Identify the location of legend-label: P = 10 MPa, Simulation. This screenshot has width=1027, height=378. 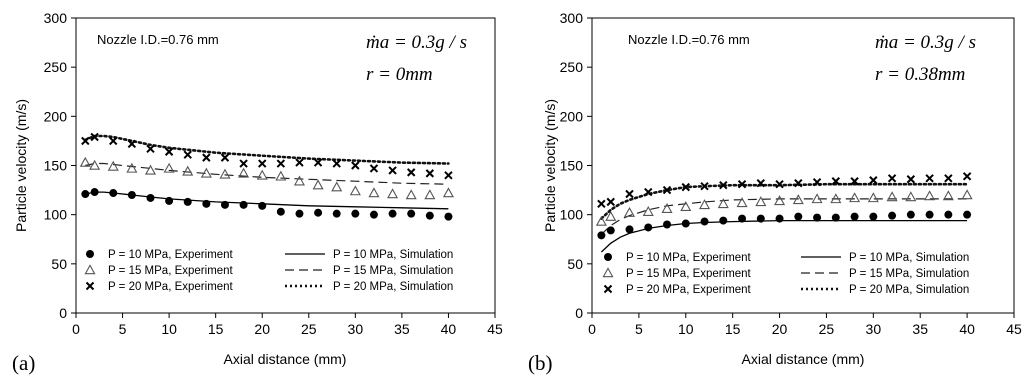
(393, 255).